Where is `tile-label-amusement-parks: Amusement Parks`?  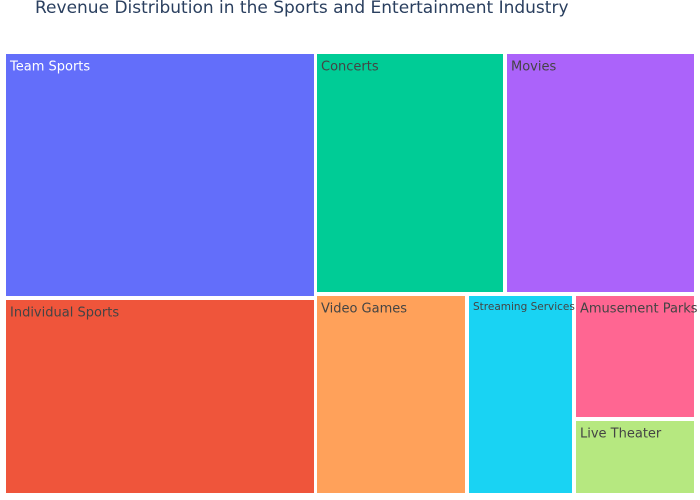
tile-label-amusement-parks: Amusement Parks is located at coordinates (639, 308).